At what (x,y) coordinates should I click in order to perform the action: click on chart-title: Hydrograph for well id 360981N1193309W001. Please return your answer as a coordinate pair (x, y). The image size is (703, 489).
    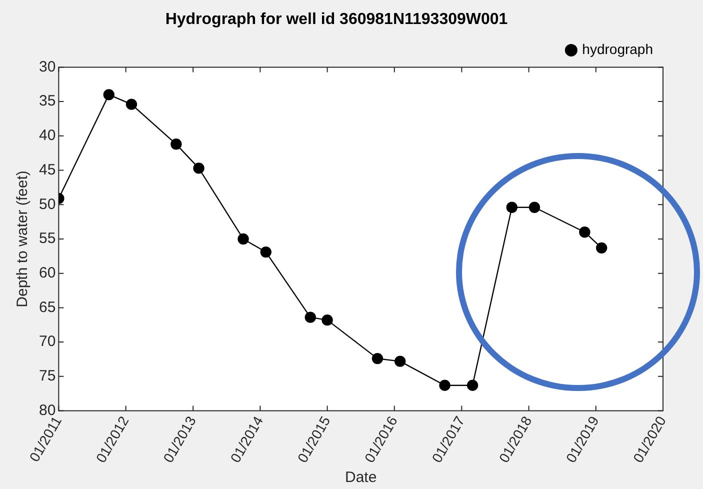
    Looking at the image, I should click on (336, 19).